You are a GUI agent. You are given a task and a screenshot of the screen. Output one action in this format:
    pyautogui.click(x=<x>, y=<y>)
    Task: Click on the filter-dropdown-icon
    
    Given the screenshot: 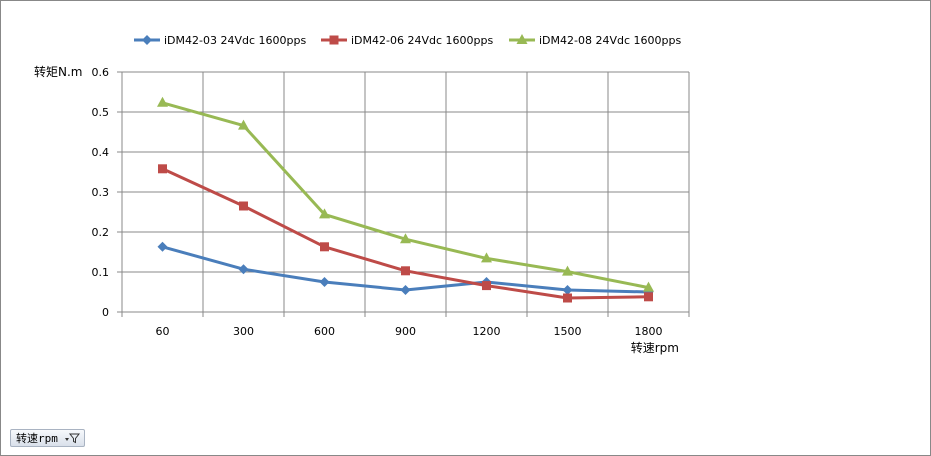 What is the action you would take?
    pyautogui.click(x=72, y=438)
    